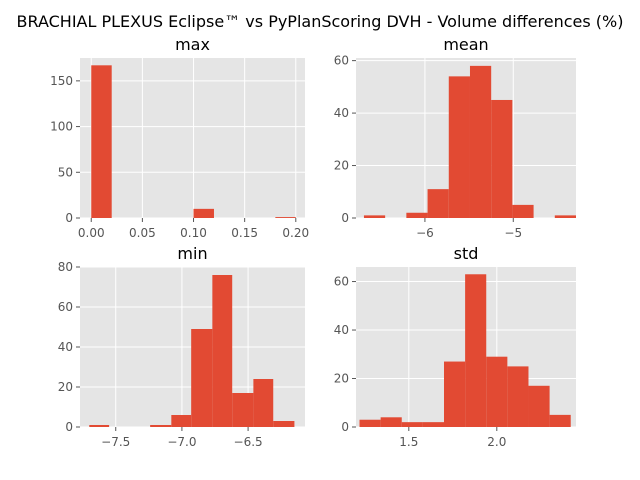 This screenshot has width=640, height=480. I want to click on x-tick-label: 1.5, so click(408, 442).